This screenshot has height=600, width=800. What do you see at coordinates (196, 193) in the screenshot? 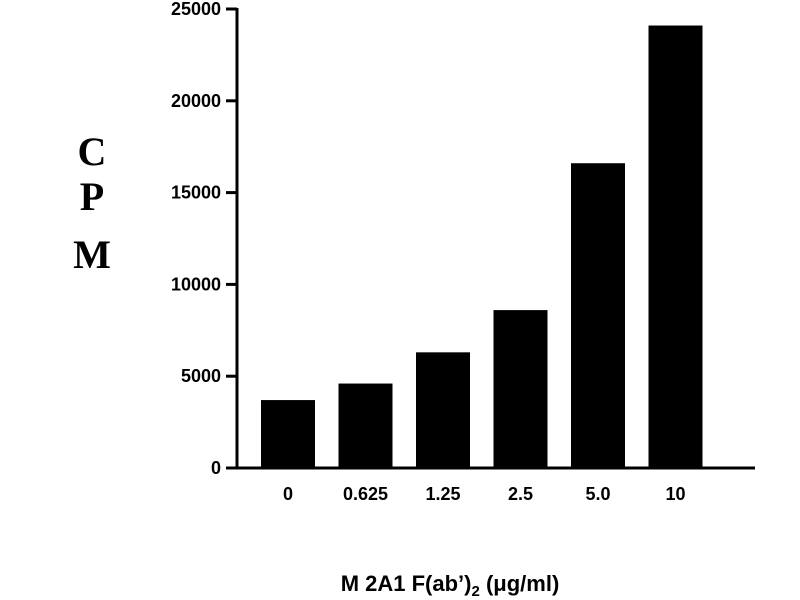
I see `y-tick-label: 15000` at bounding box center [196, 193].